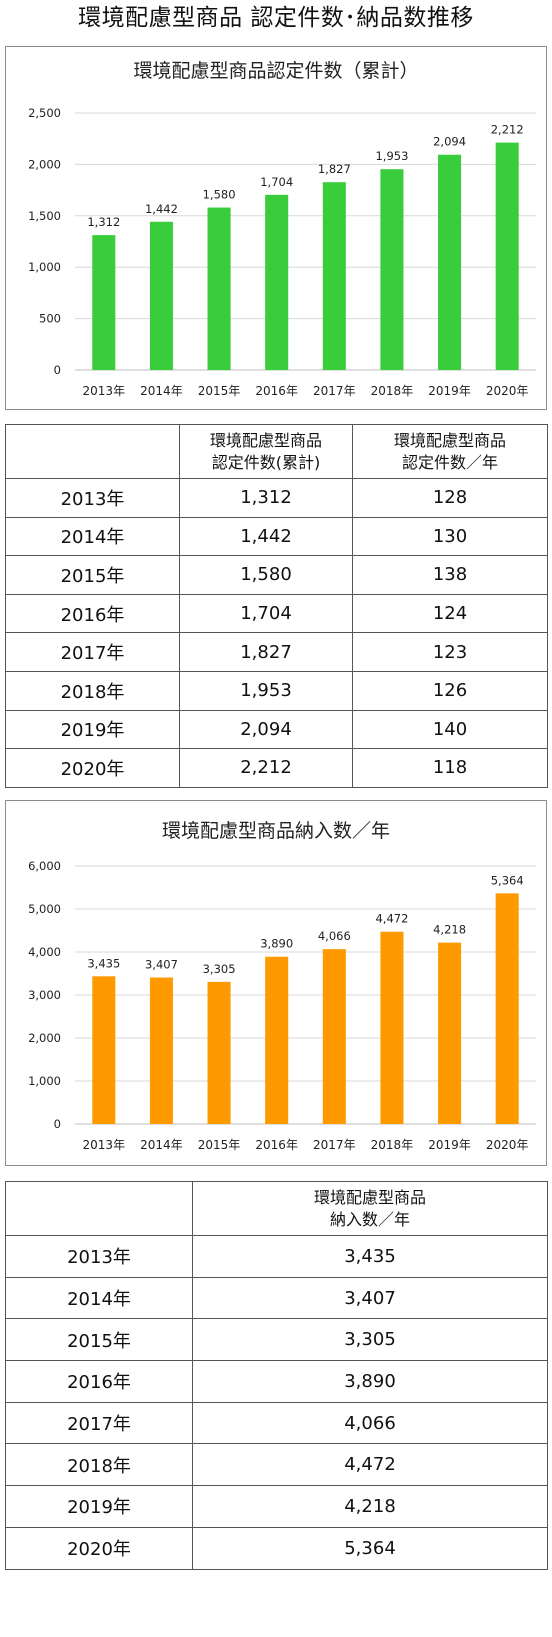  I want to click on cumulative-cell: 1,704, so click(266, 613).